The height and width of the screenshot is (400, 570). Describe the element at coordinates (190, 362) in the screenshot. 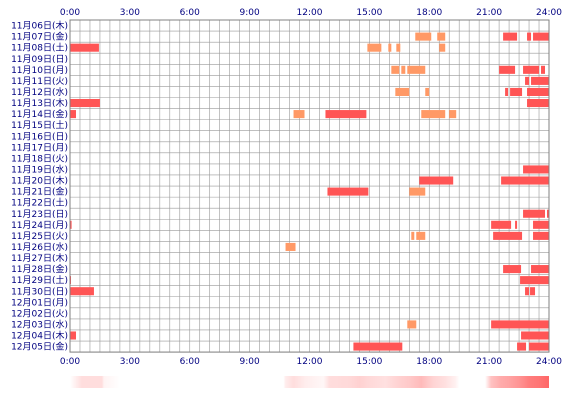

I see `x-tick-label-bottom: 6:00` at that location.